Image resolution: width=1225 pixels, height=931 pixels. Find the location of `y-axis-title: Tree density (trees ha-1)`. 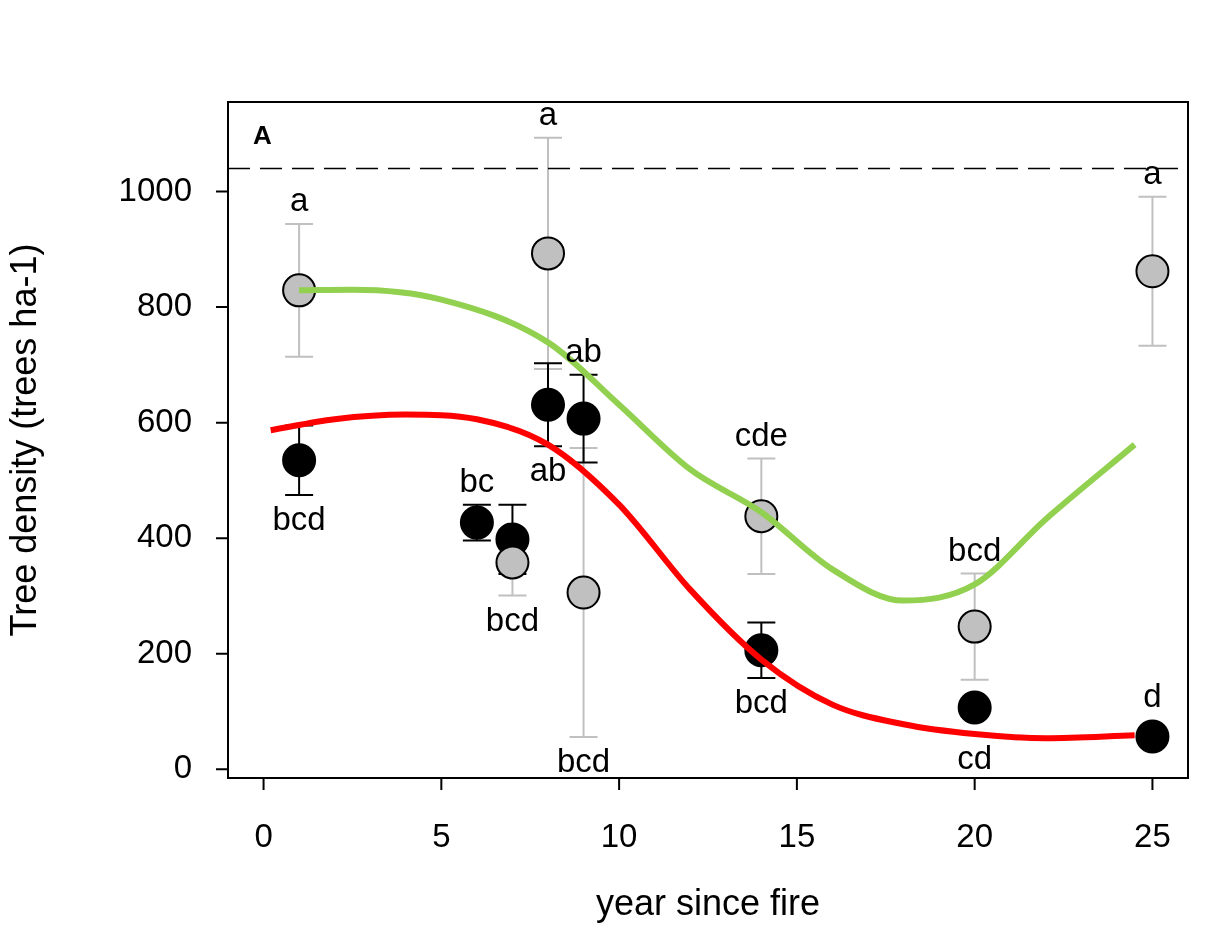

y-axis-title: Tree density (trees ha-1) is located at coordinates (23, 440).